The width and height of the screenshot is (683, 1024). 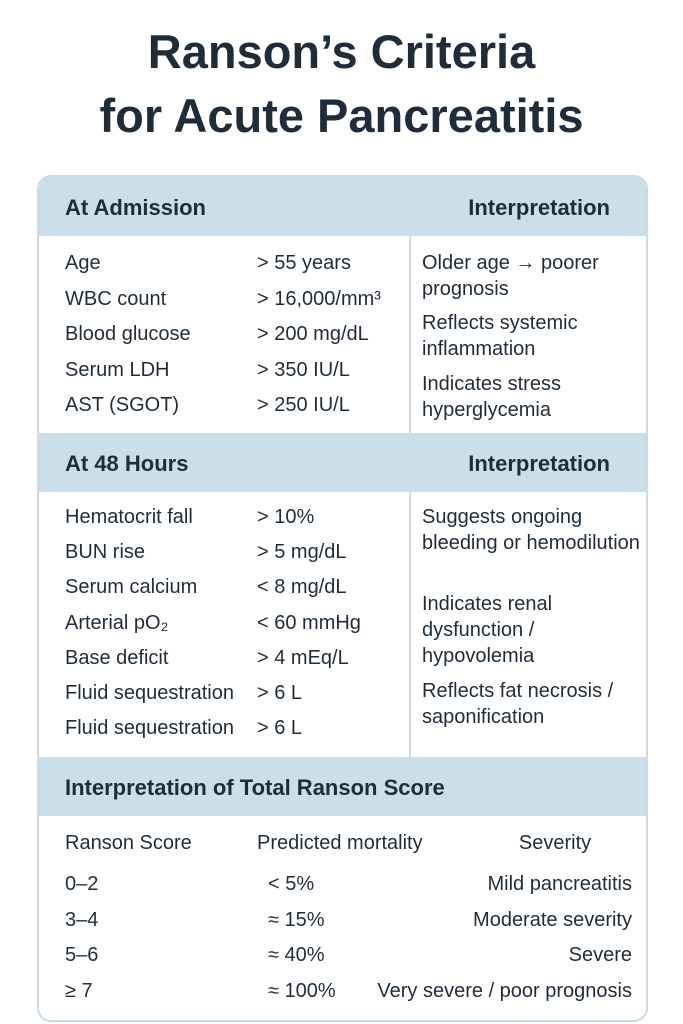 I want to click on interpretation: Reflects fat necrosis / saponification, so click(x=518, y=704).